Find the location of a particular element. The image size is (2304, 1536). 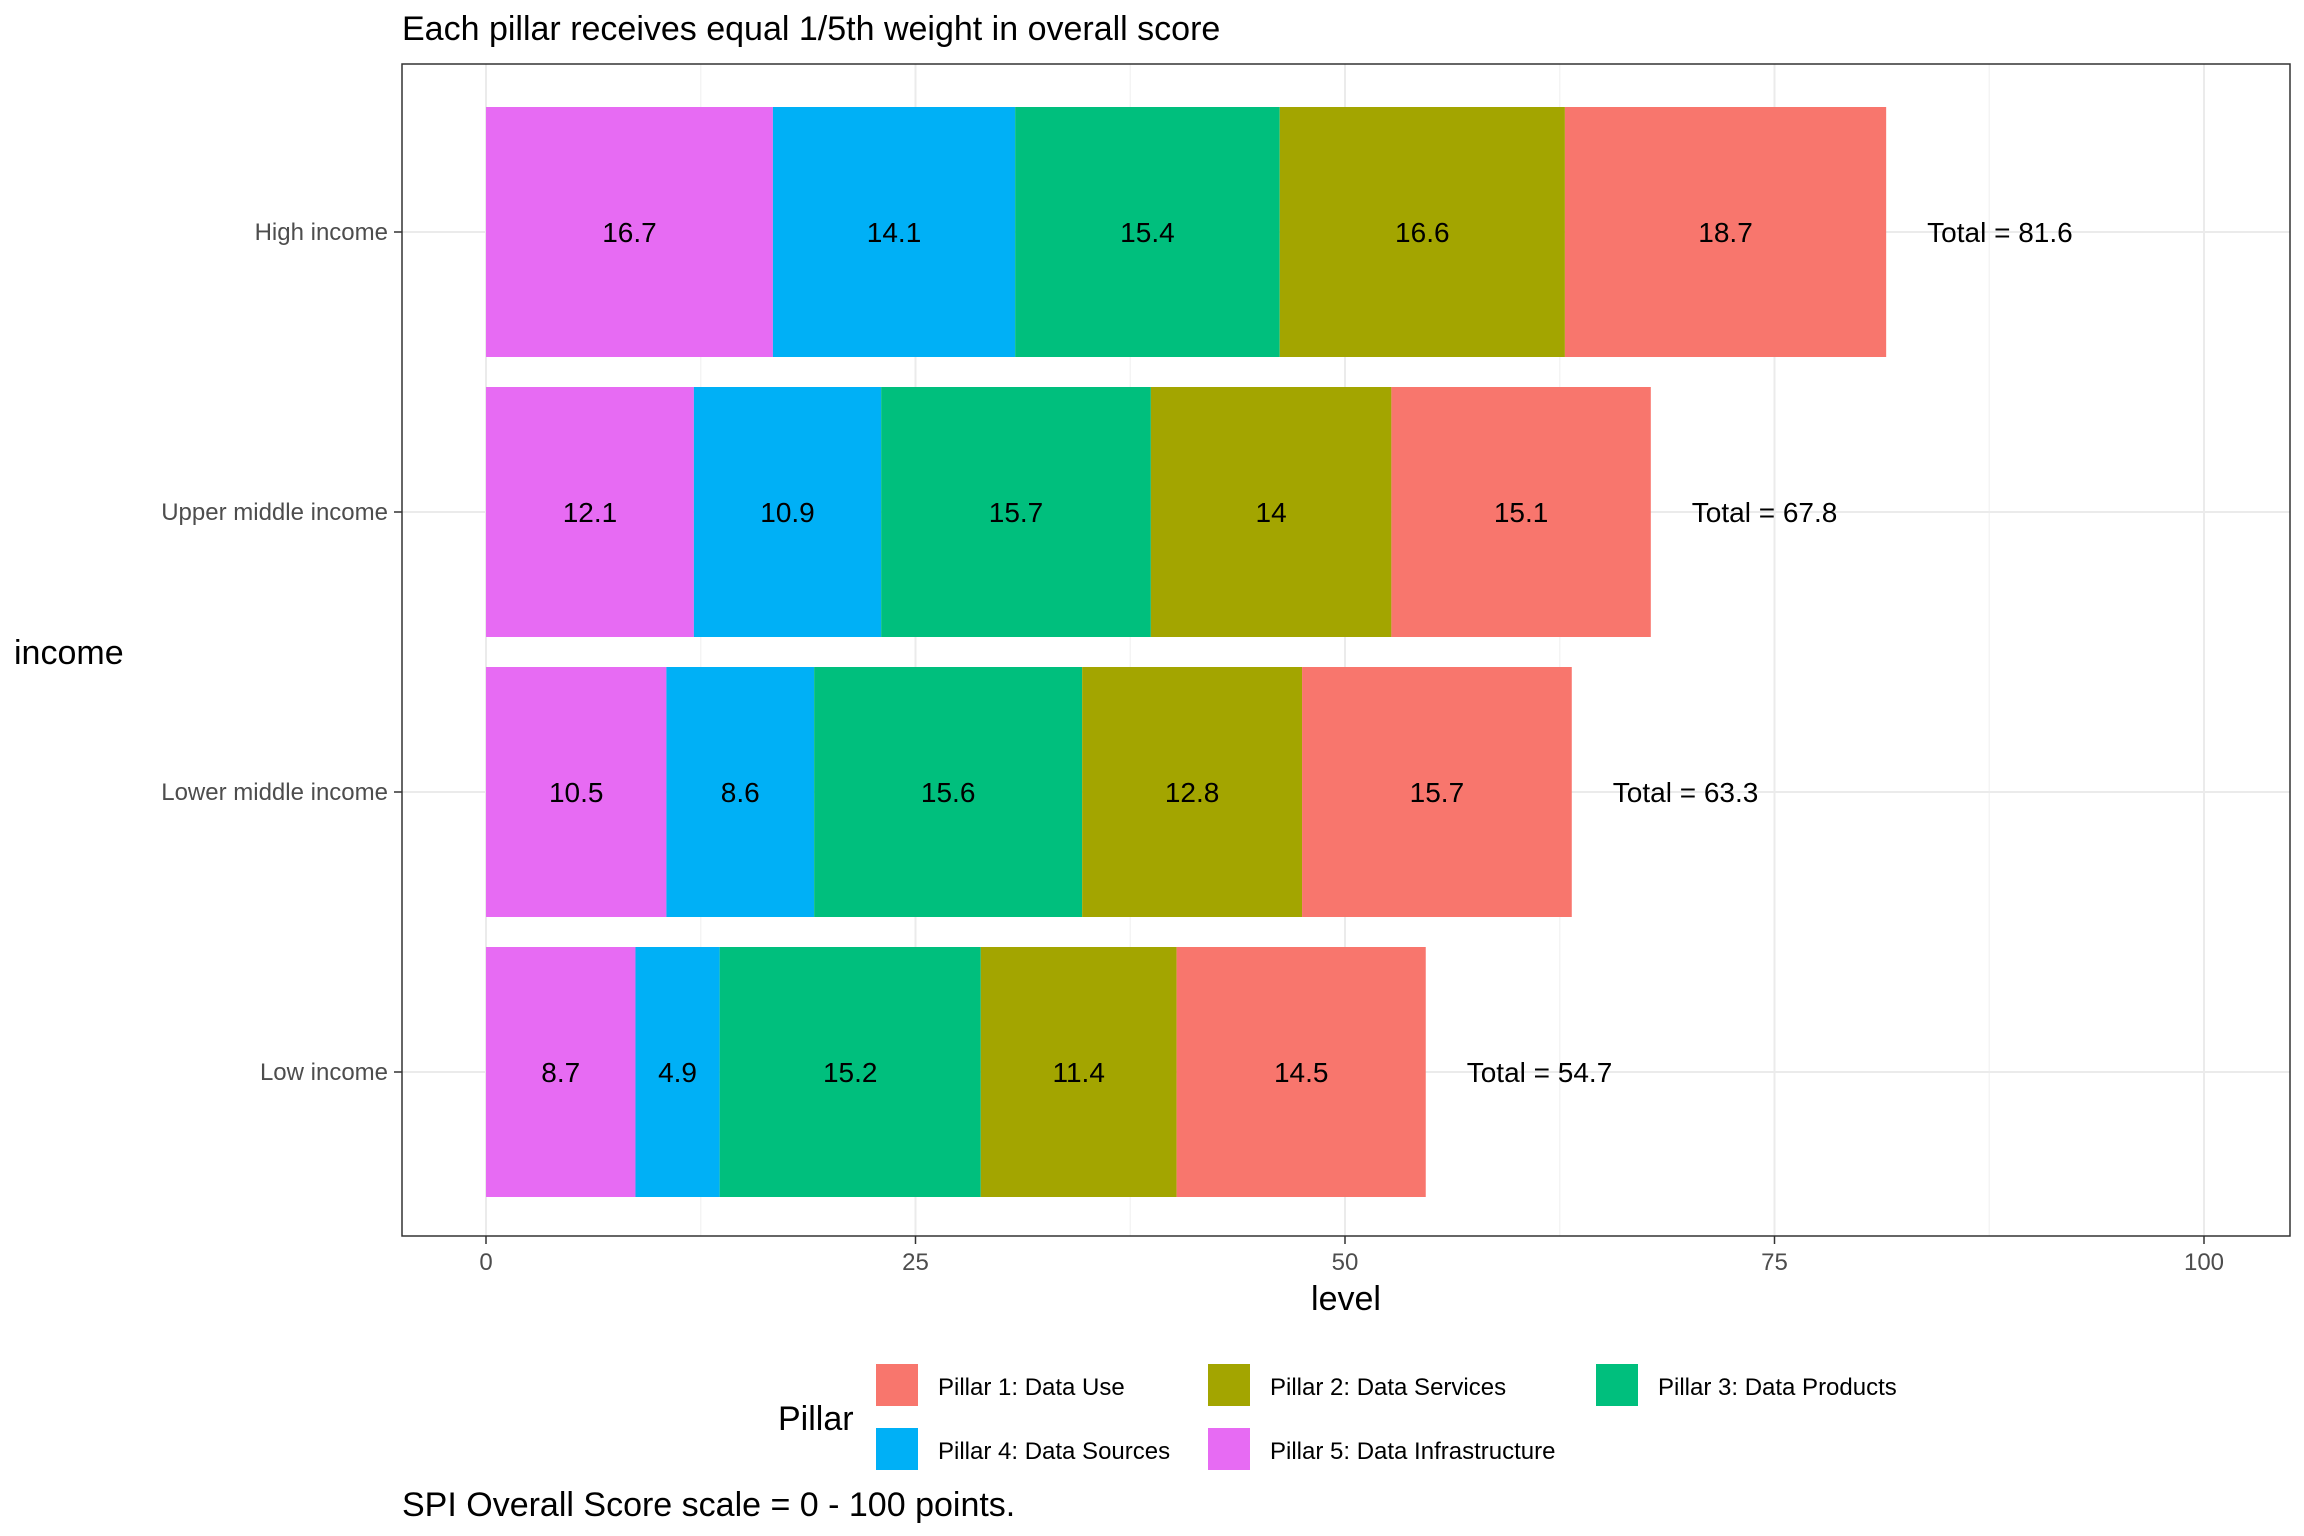

bar-upper-middle-income-pillar-4-data-sources is located at coordinates (787, 512).